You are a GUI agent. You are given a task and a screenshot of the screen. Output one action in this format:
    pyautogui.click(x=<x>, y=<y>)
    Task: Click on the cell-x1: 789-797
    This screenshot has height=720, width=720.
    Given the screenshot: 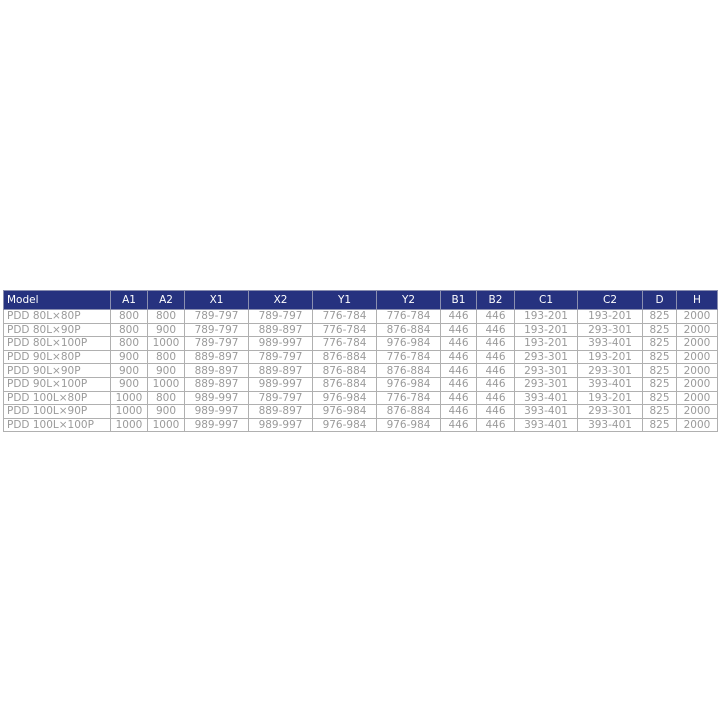 What is the action you would take?
    pyautogui.click(x=216, y=330)
    